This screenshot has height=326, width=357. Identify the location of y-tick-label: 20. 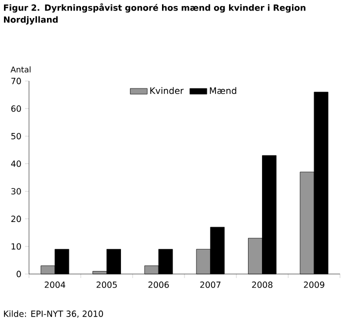
(16, 219).